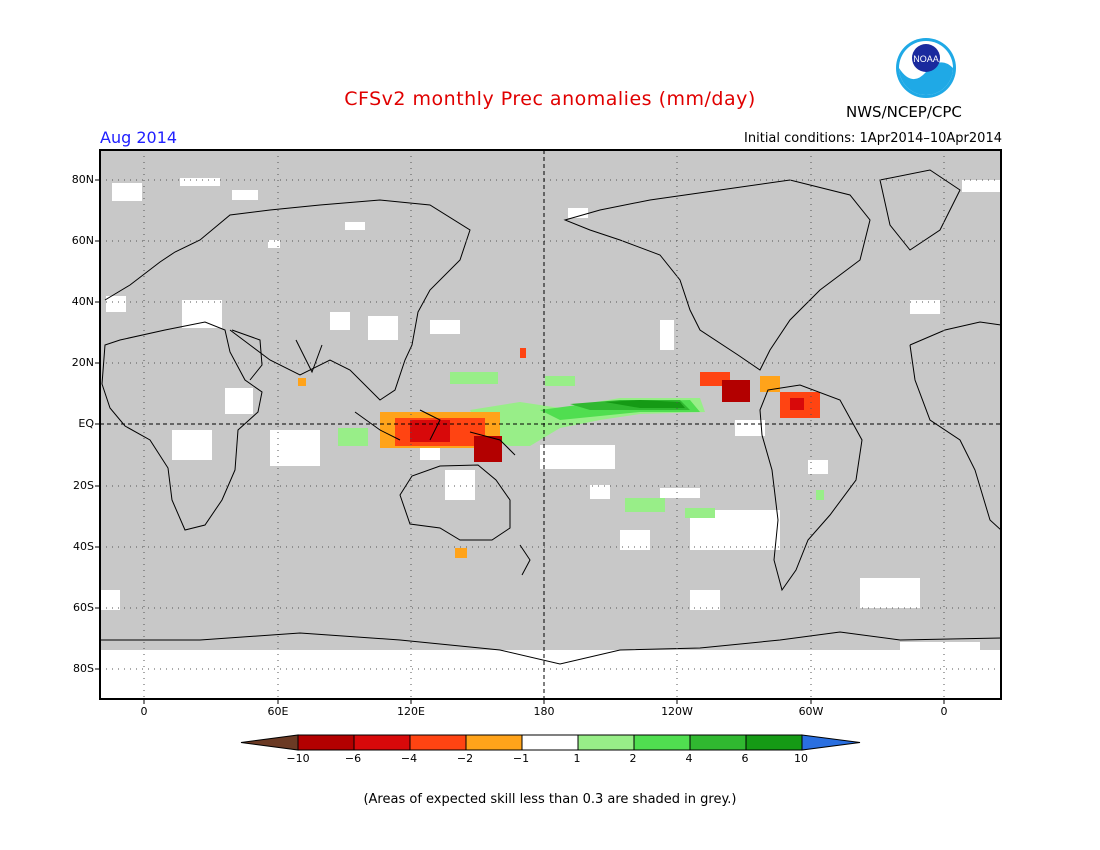 Image resolution: width=1100 pixels, height=850 pixels. I want to click on lat-label: EQ, so click(86, 423).